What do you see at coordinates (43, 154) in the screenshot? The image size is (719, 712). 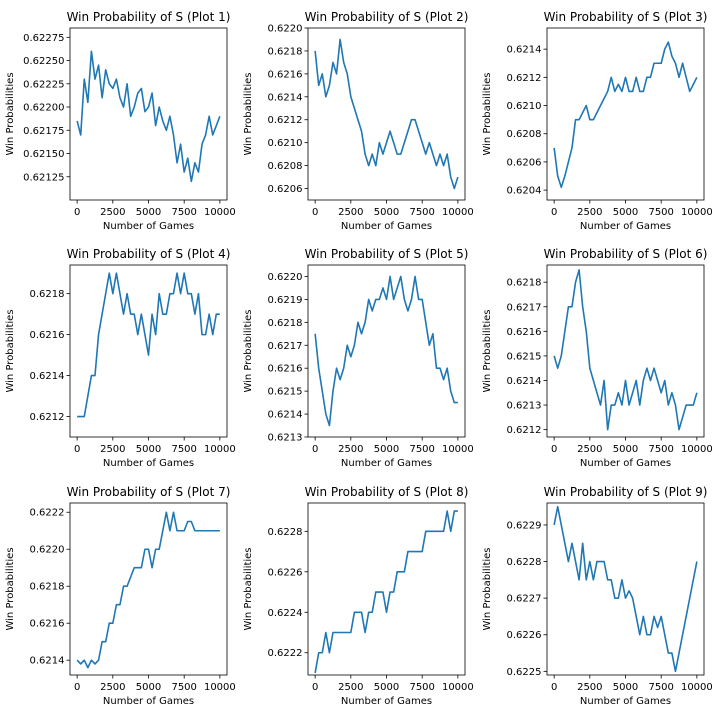 I see `y-tick-label: 0.62150` at bounding box center [43, 154].